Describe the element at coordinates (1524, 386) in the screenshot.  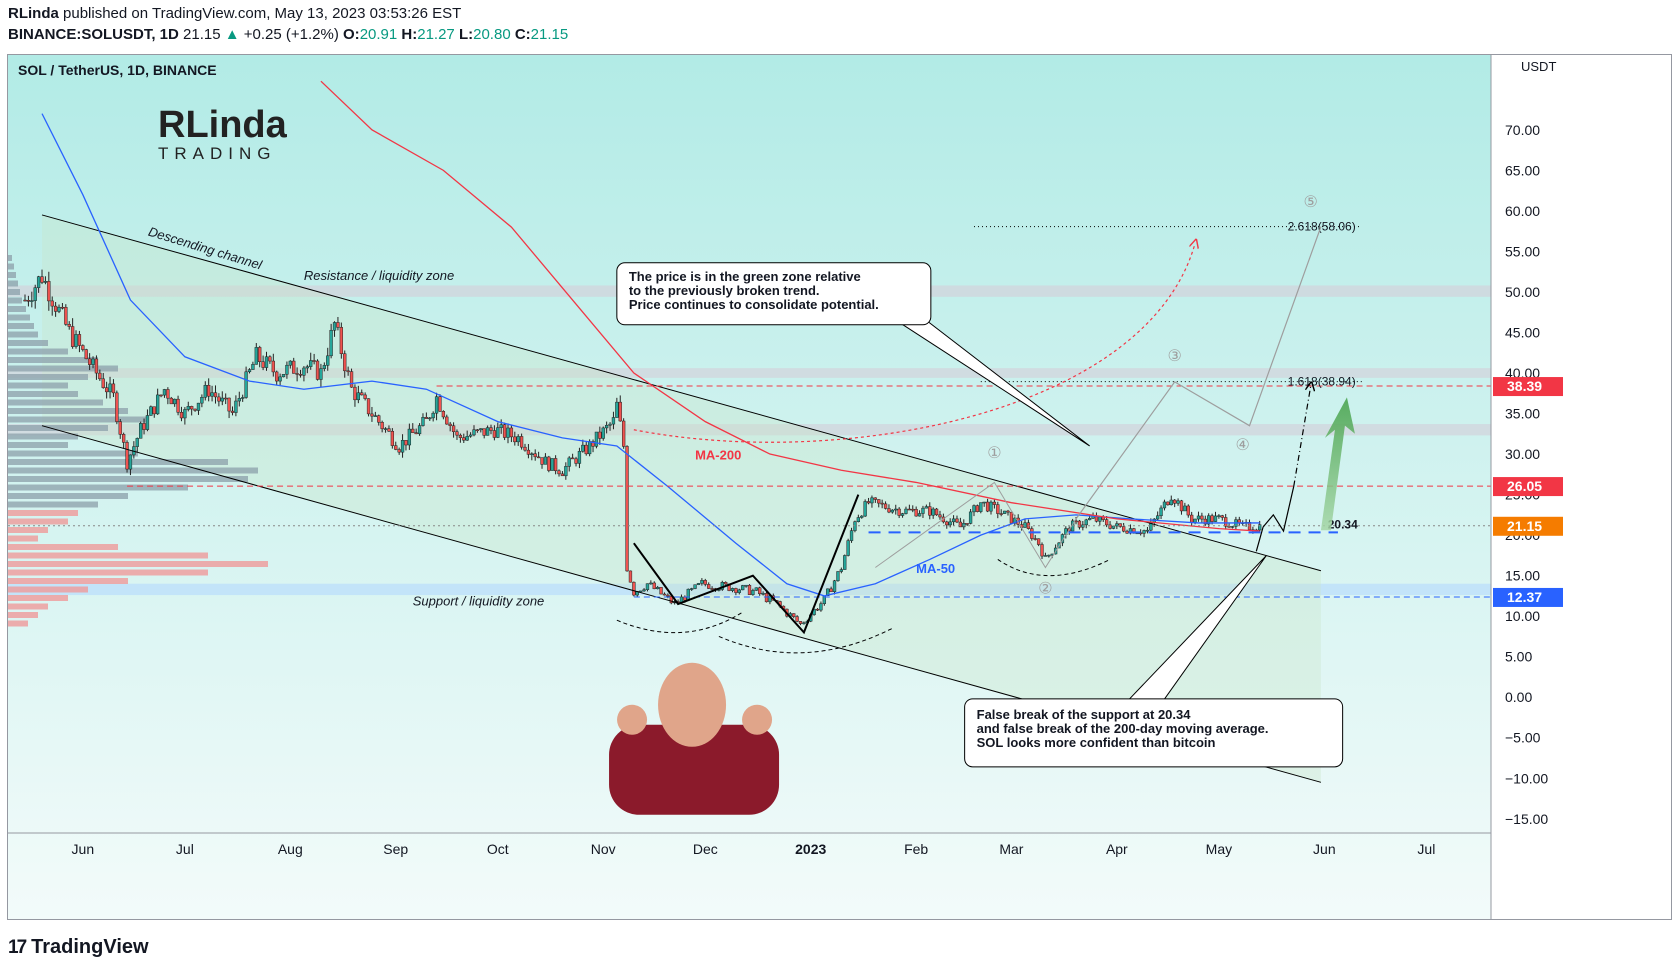
I see `price-tag-text-0: 38.39` at that location.